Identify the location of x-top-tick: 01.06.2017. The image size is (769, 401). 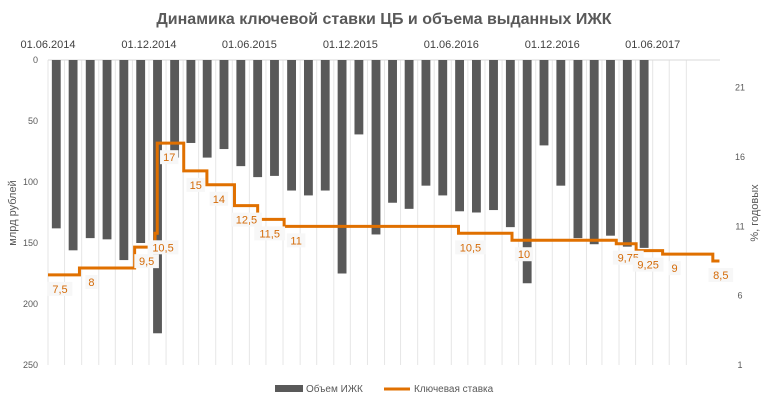
(652, 45).